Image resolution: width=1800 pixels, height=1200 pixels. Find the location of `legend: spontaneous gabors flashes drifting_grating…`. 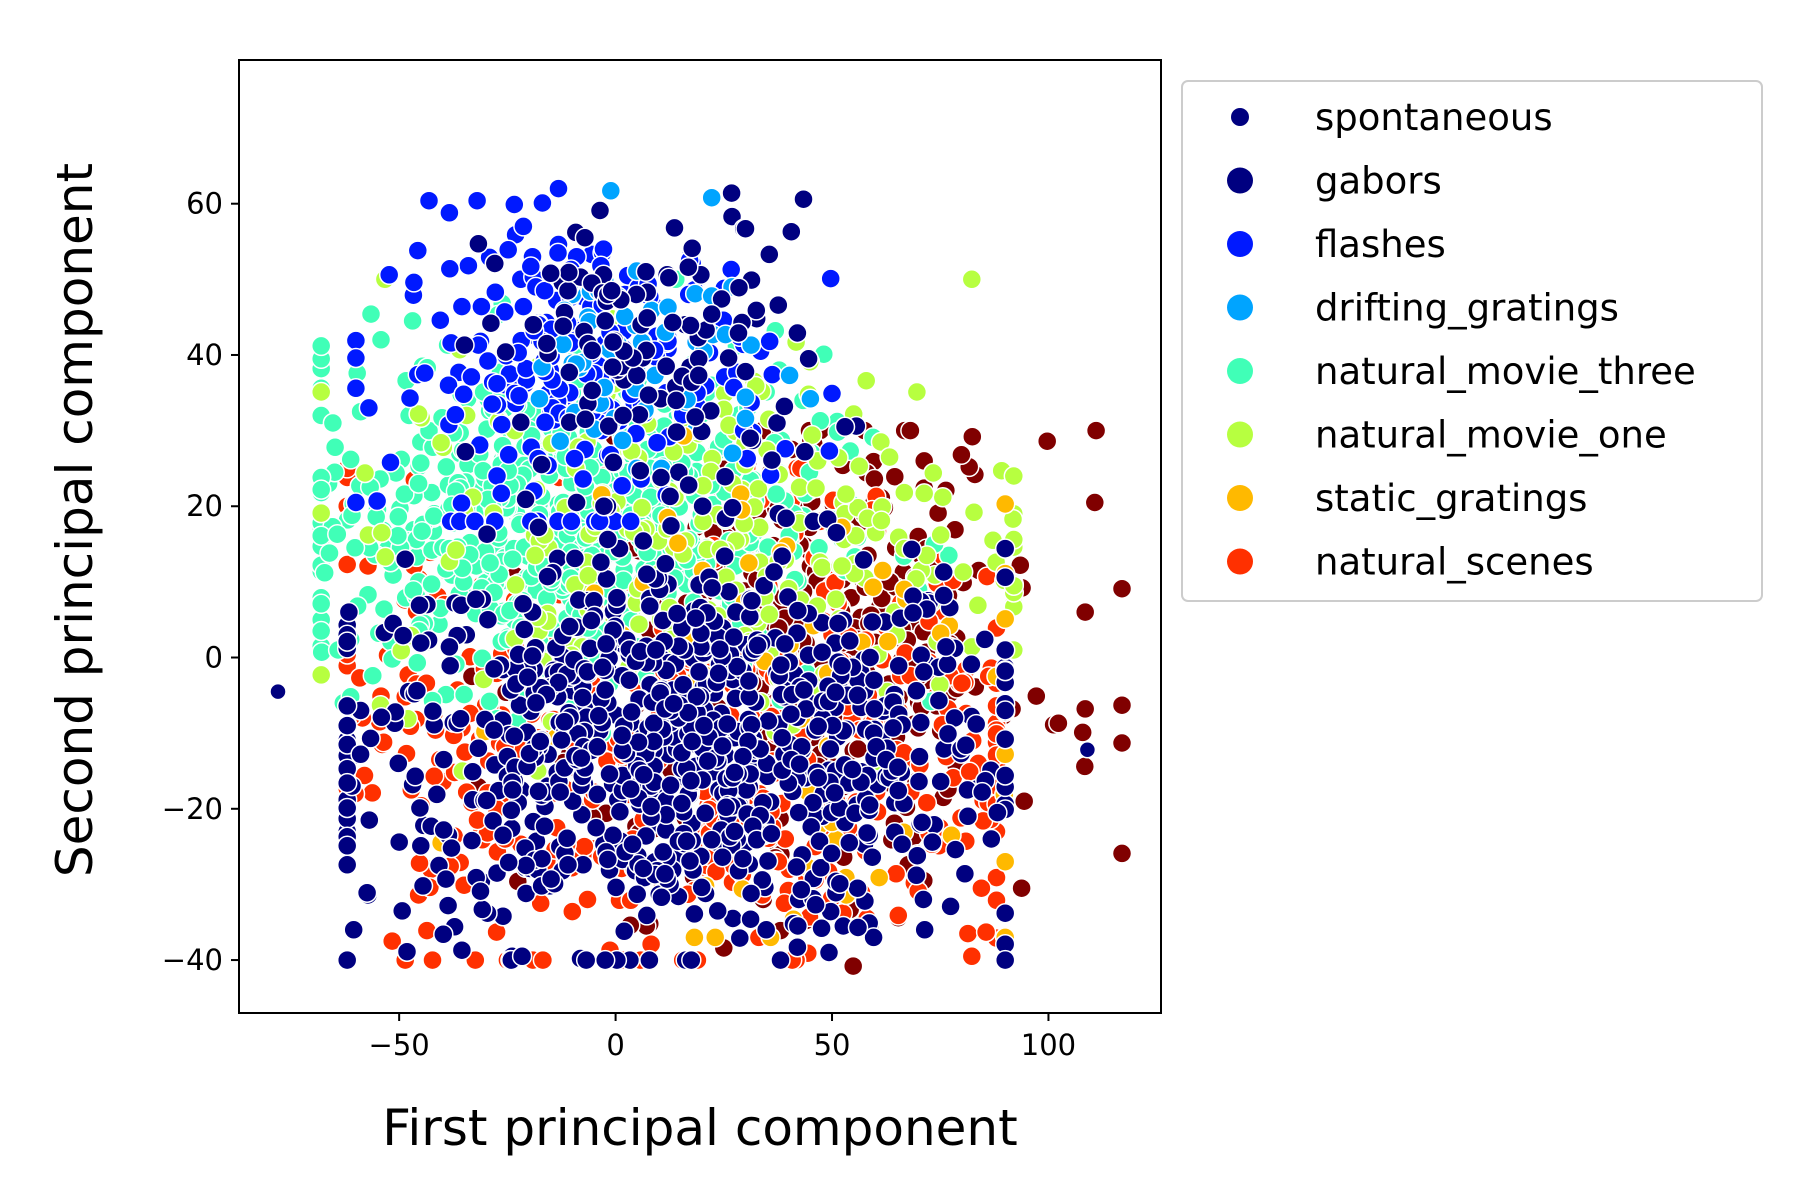

legend: spontaneous gabors flashes drifting_grating… is located at coordinates (1472, 341).